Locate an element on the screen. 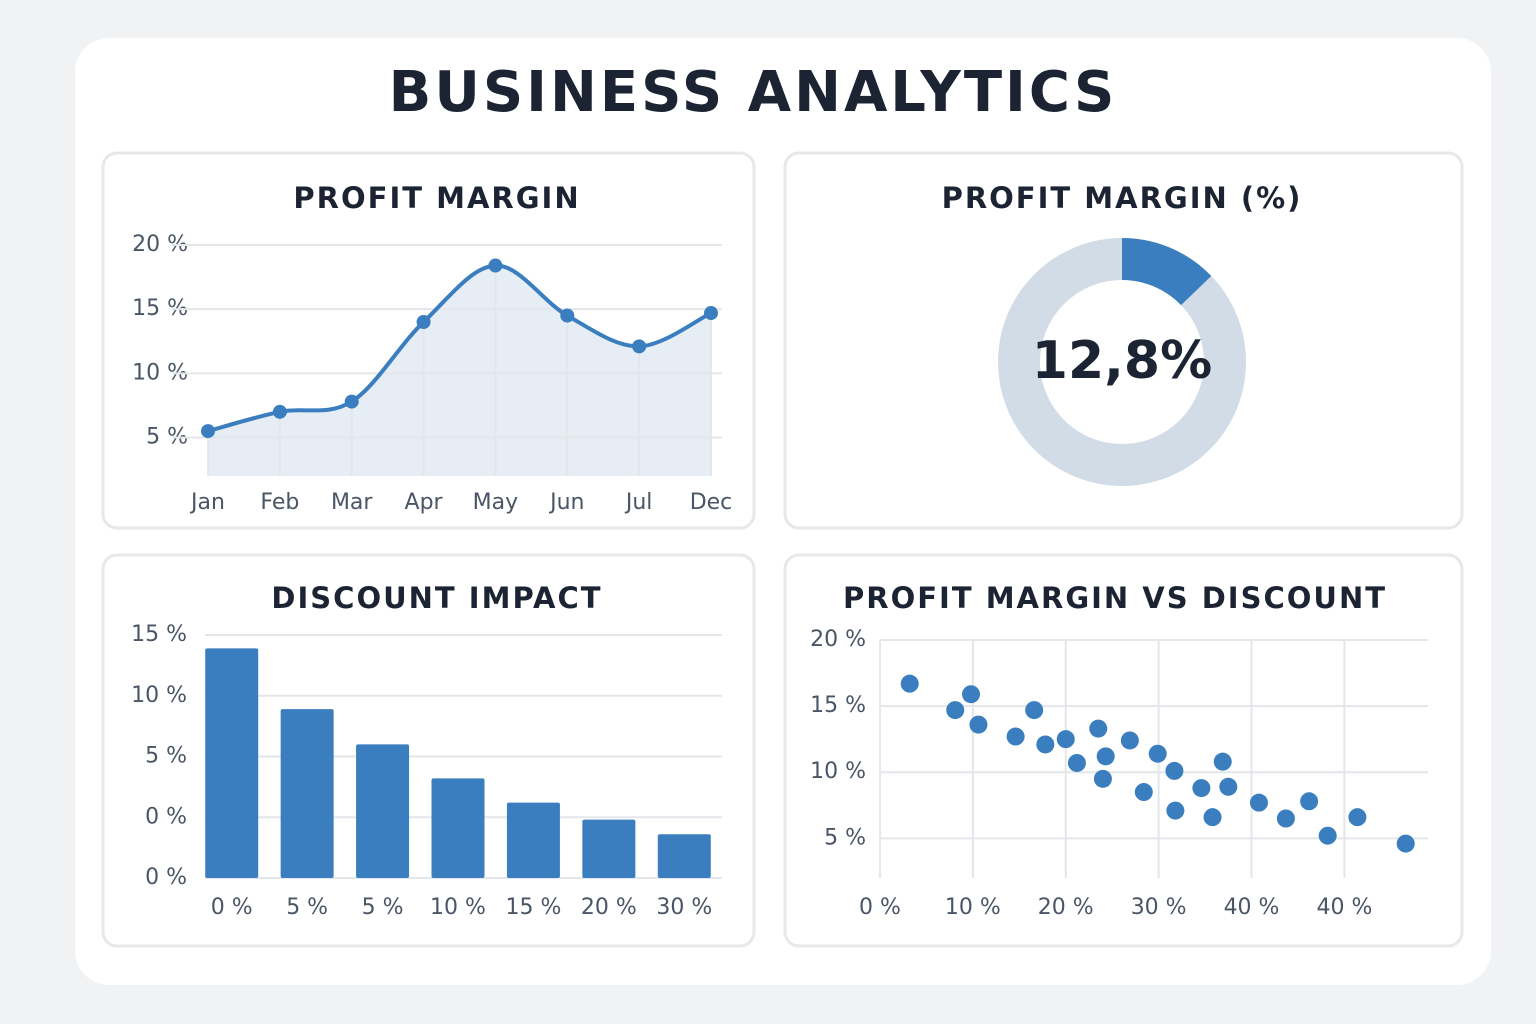  x-tick-label: Jul is located at coordinates (638, 502).